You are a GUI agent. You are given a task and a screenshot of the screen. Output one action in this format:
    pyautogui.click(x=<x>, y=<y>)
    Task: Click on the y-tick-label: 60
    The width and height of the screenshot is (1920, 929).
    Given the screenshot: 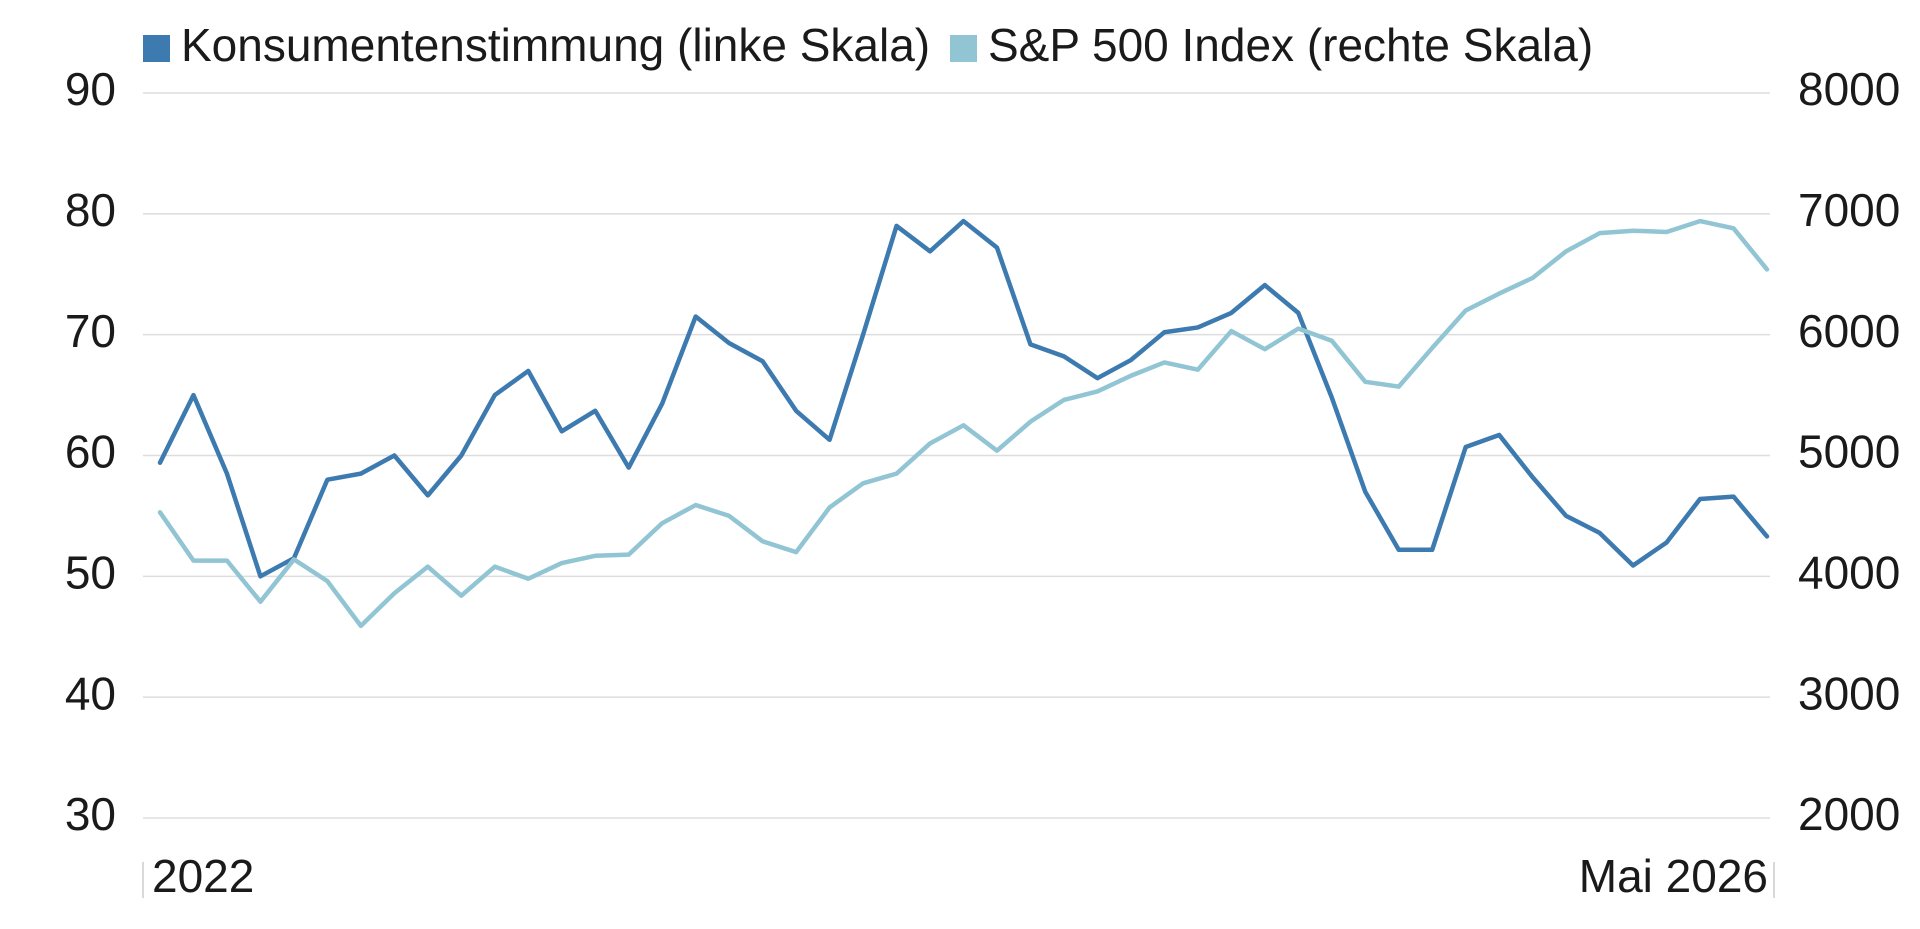 What is the action you would take?
    pyautogui.click(x=90, y=452)
    